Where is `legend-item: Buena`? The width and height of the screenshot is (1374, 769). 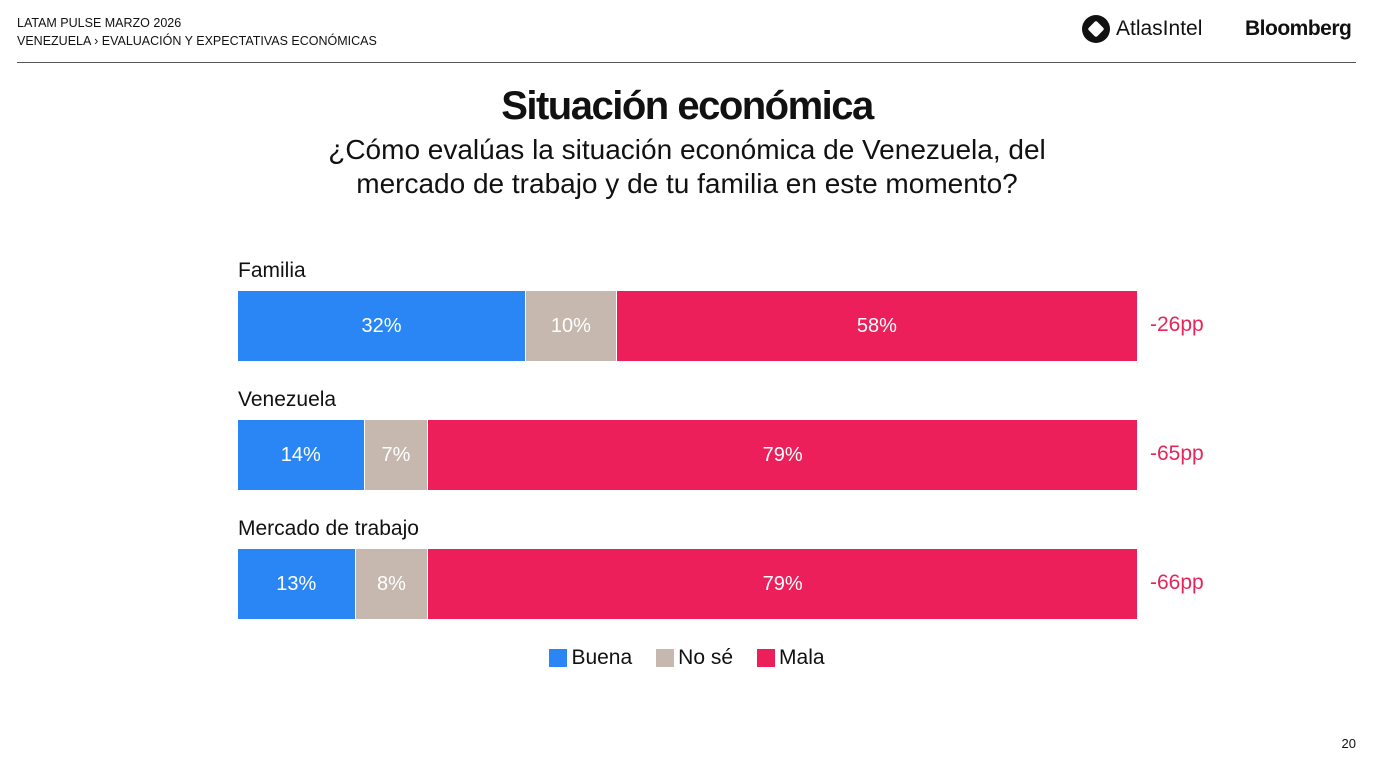 legend-item: Buena is located at coordinates (590, 658).